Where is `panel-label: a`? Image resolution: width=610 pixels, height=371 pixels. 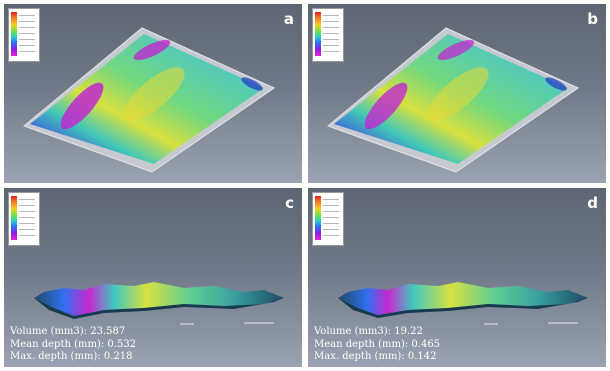
panel-label: a is located at coordinates (288, 19).